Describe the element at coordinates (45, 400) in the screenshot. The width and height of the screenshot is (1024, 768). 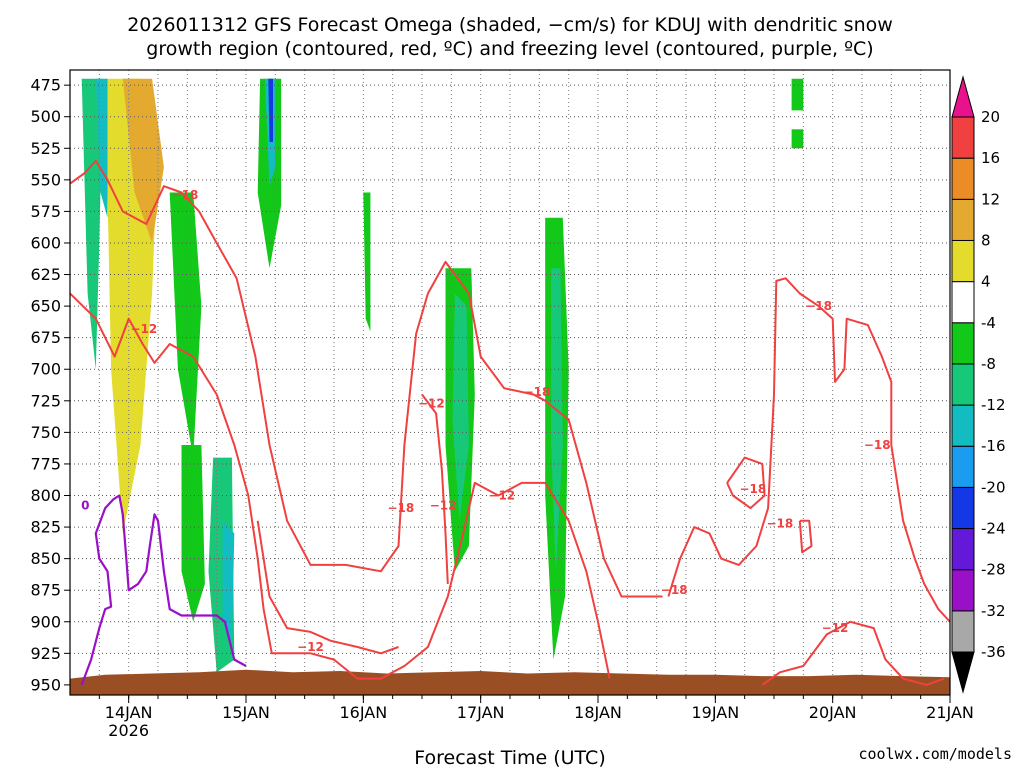
I see `y-tick-label-10: 725` at that location.